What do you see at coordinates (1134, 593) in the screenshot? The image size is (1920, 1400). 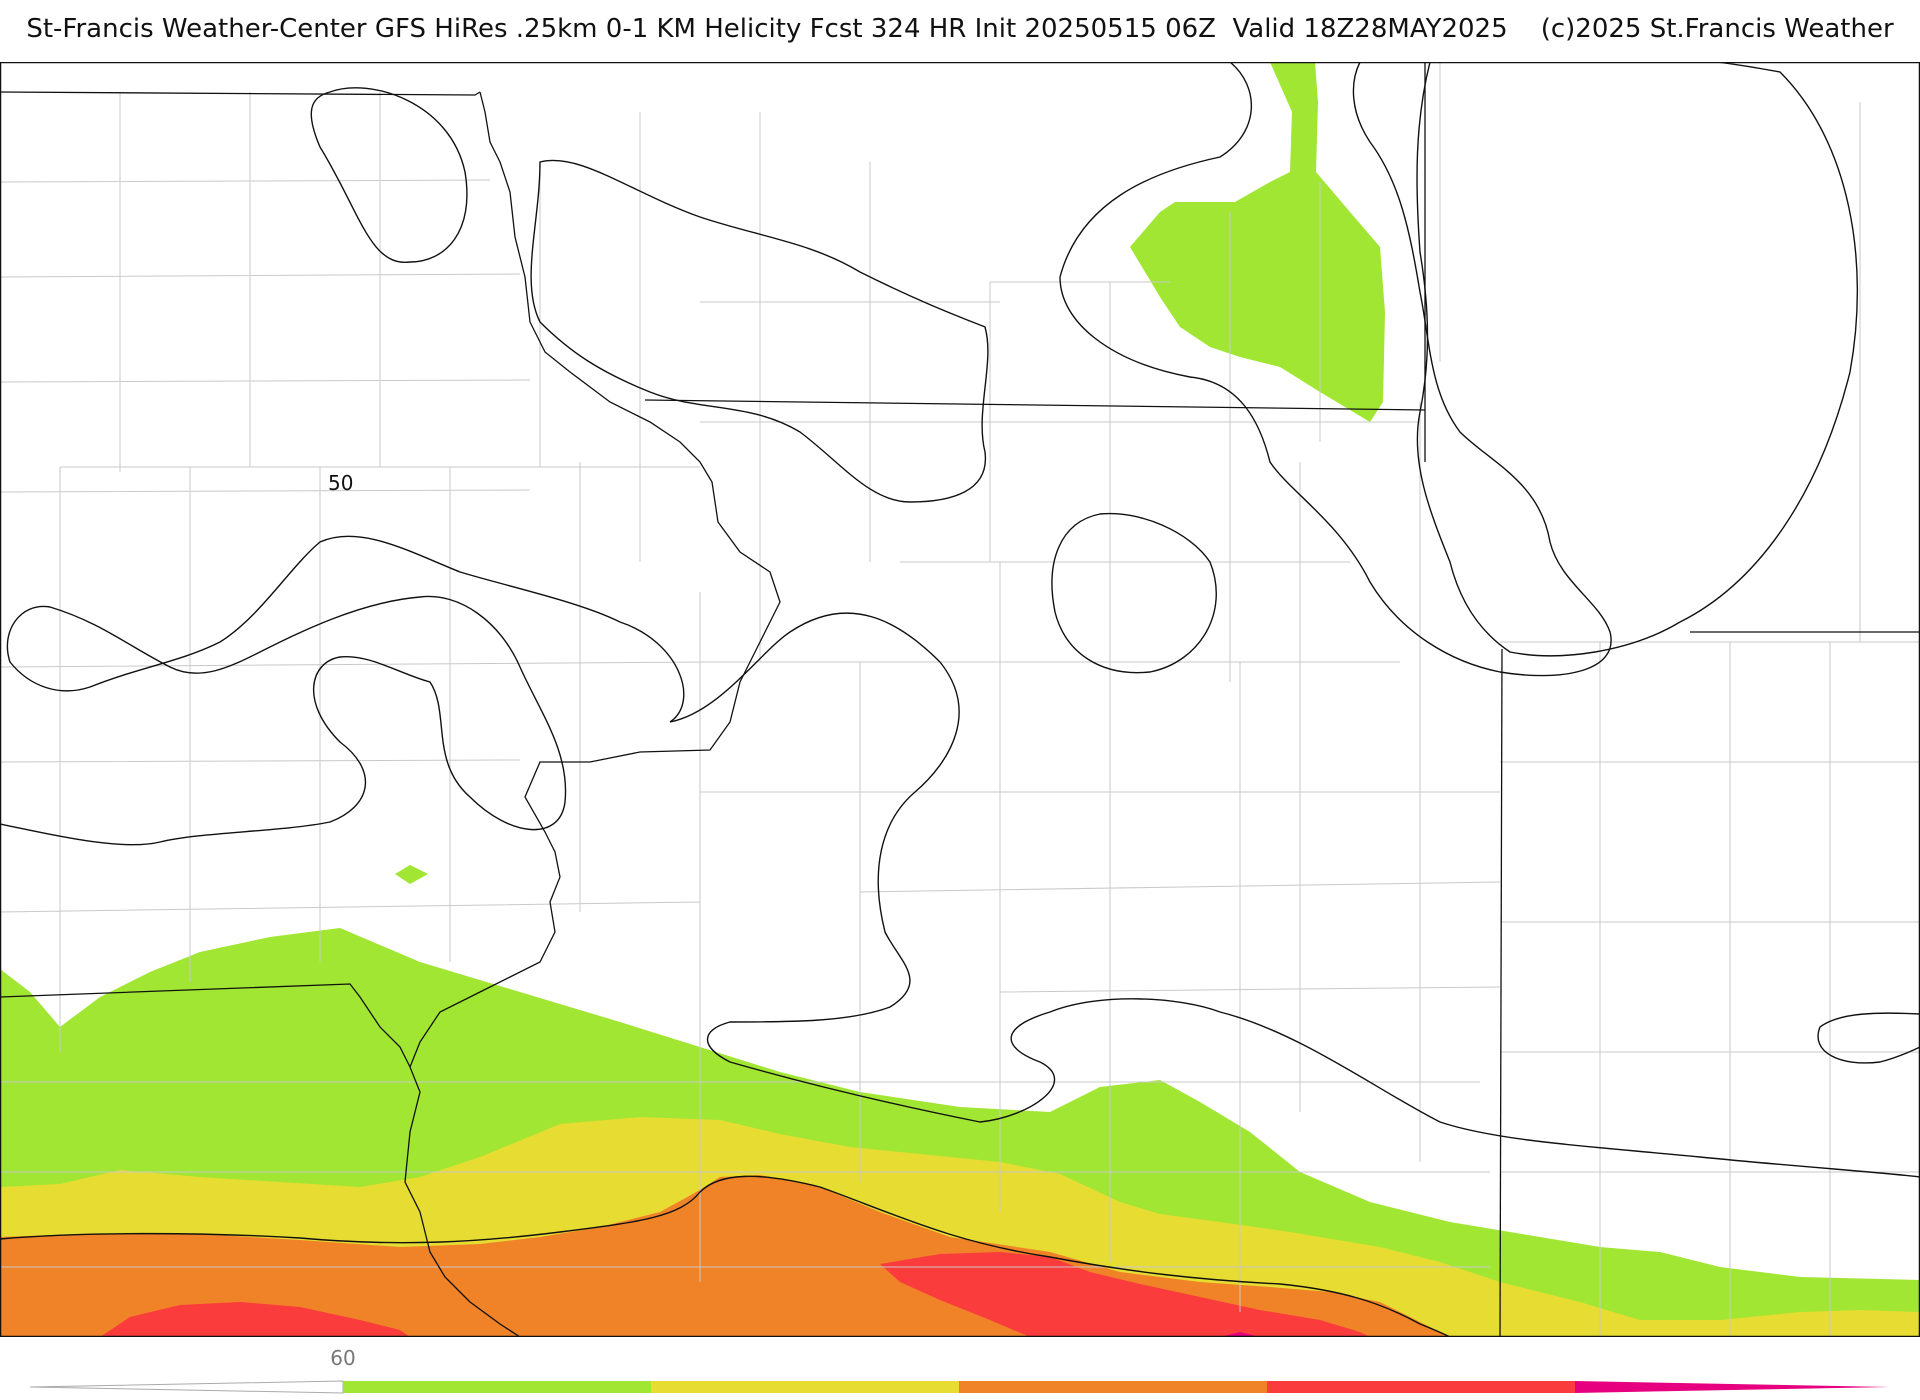 I see `contour-east-loop` at bounding box center [1134, 593].